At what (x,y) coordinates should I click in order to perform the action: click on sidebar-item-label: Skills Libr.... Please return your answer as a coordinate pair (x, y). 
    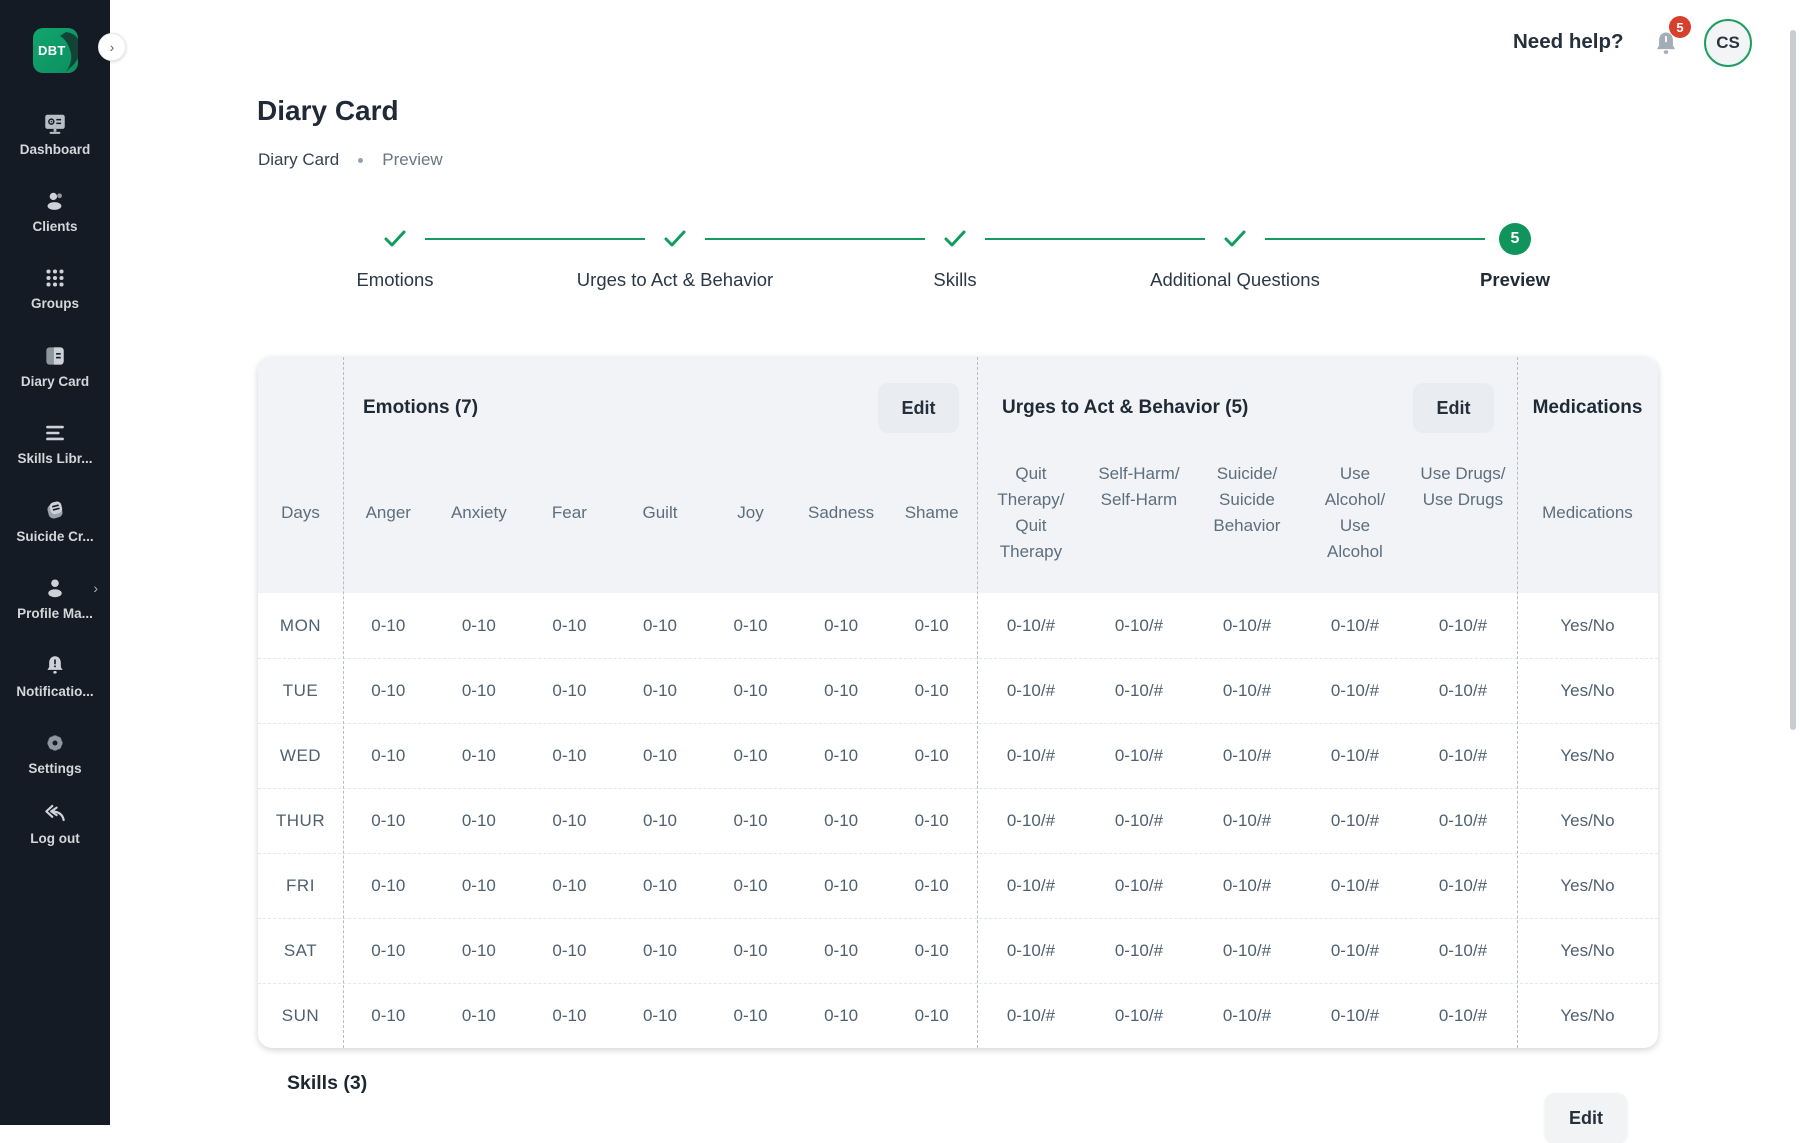
    Looking at the image, I should click on (55, 458).